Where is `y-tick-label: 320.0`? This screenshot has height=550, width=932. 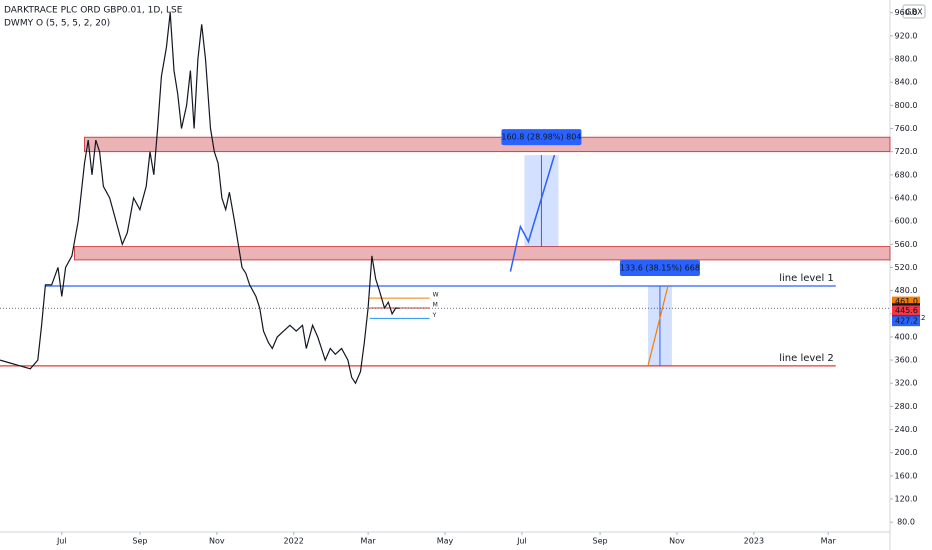 y-tick-label: 320.0 is located at coordinates (906, 383).